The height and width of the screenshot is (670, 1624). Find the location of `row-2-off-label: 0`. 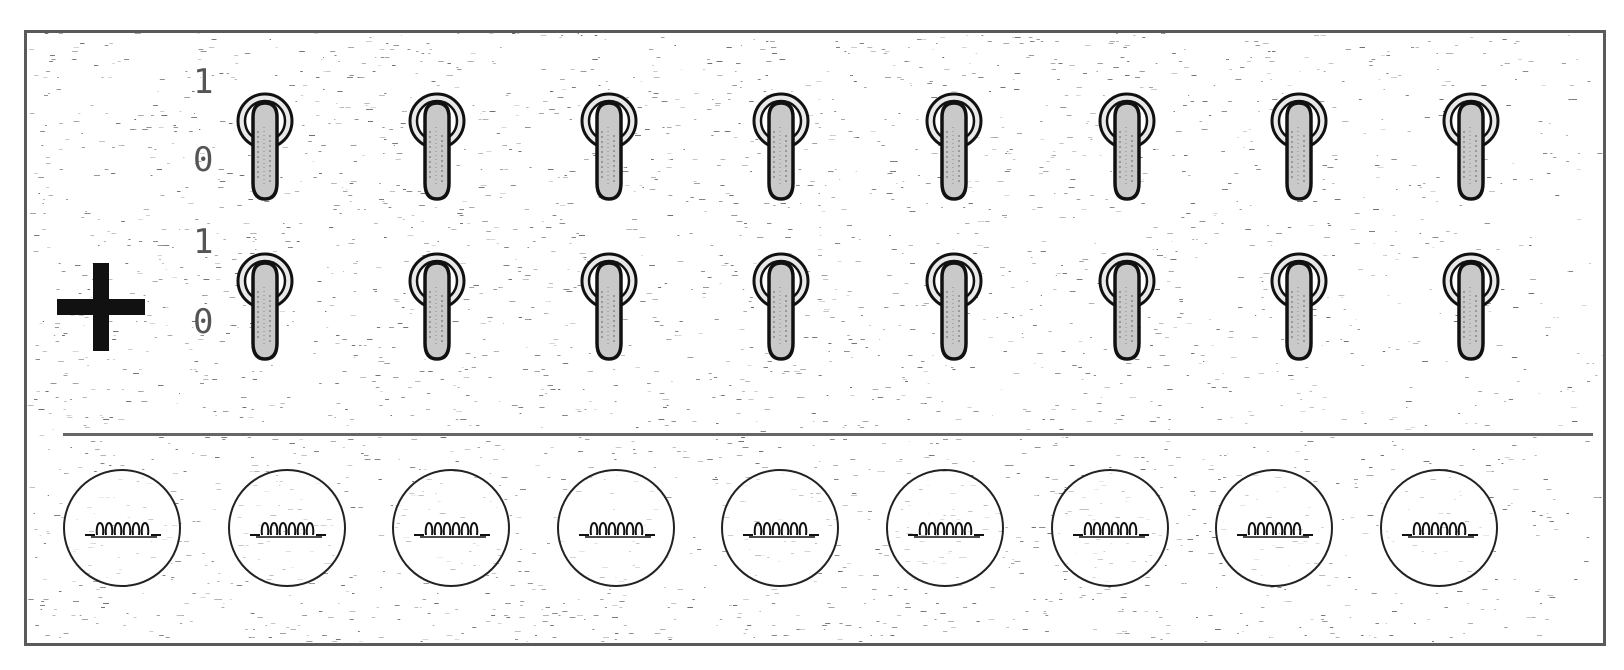

row-2-off-label: 0 is located at coordinates (203, 322).